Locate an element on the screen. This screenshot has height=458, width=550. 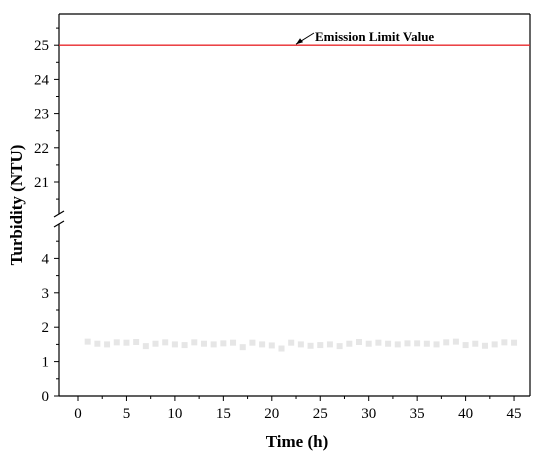
data-points is located at coordinates (301, 345).